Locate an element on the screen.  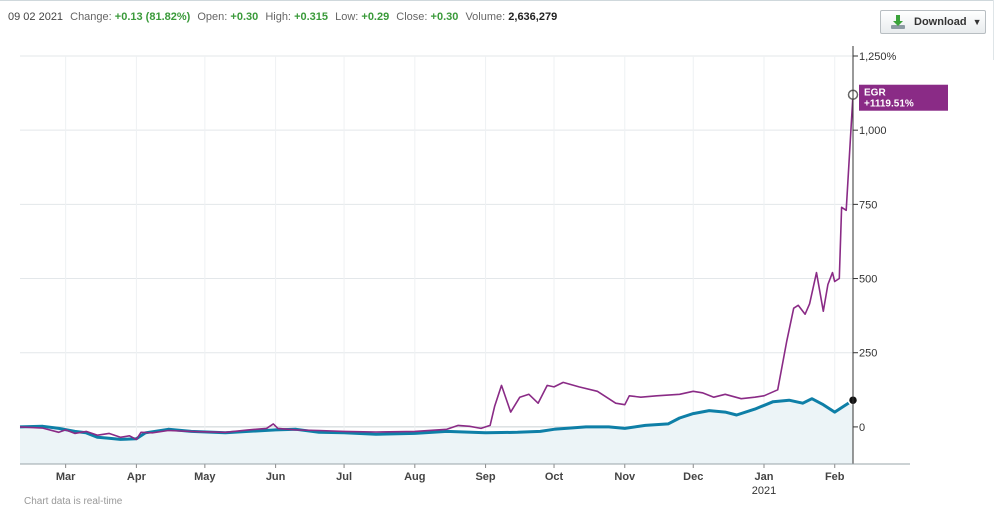
egr-series-name: EGR is located at coordinates (875, 93).